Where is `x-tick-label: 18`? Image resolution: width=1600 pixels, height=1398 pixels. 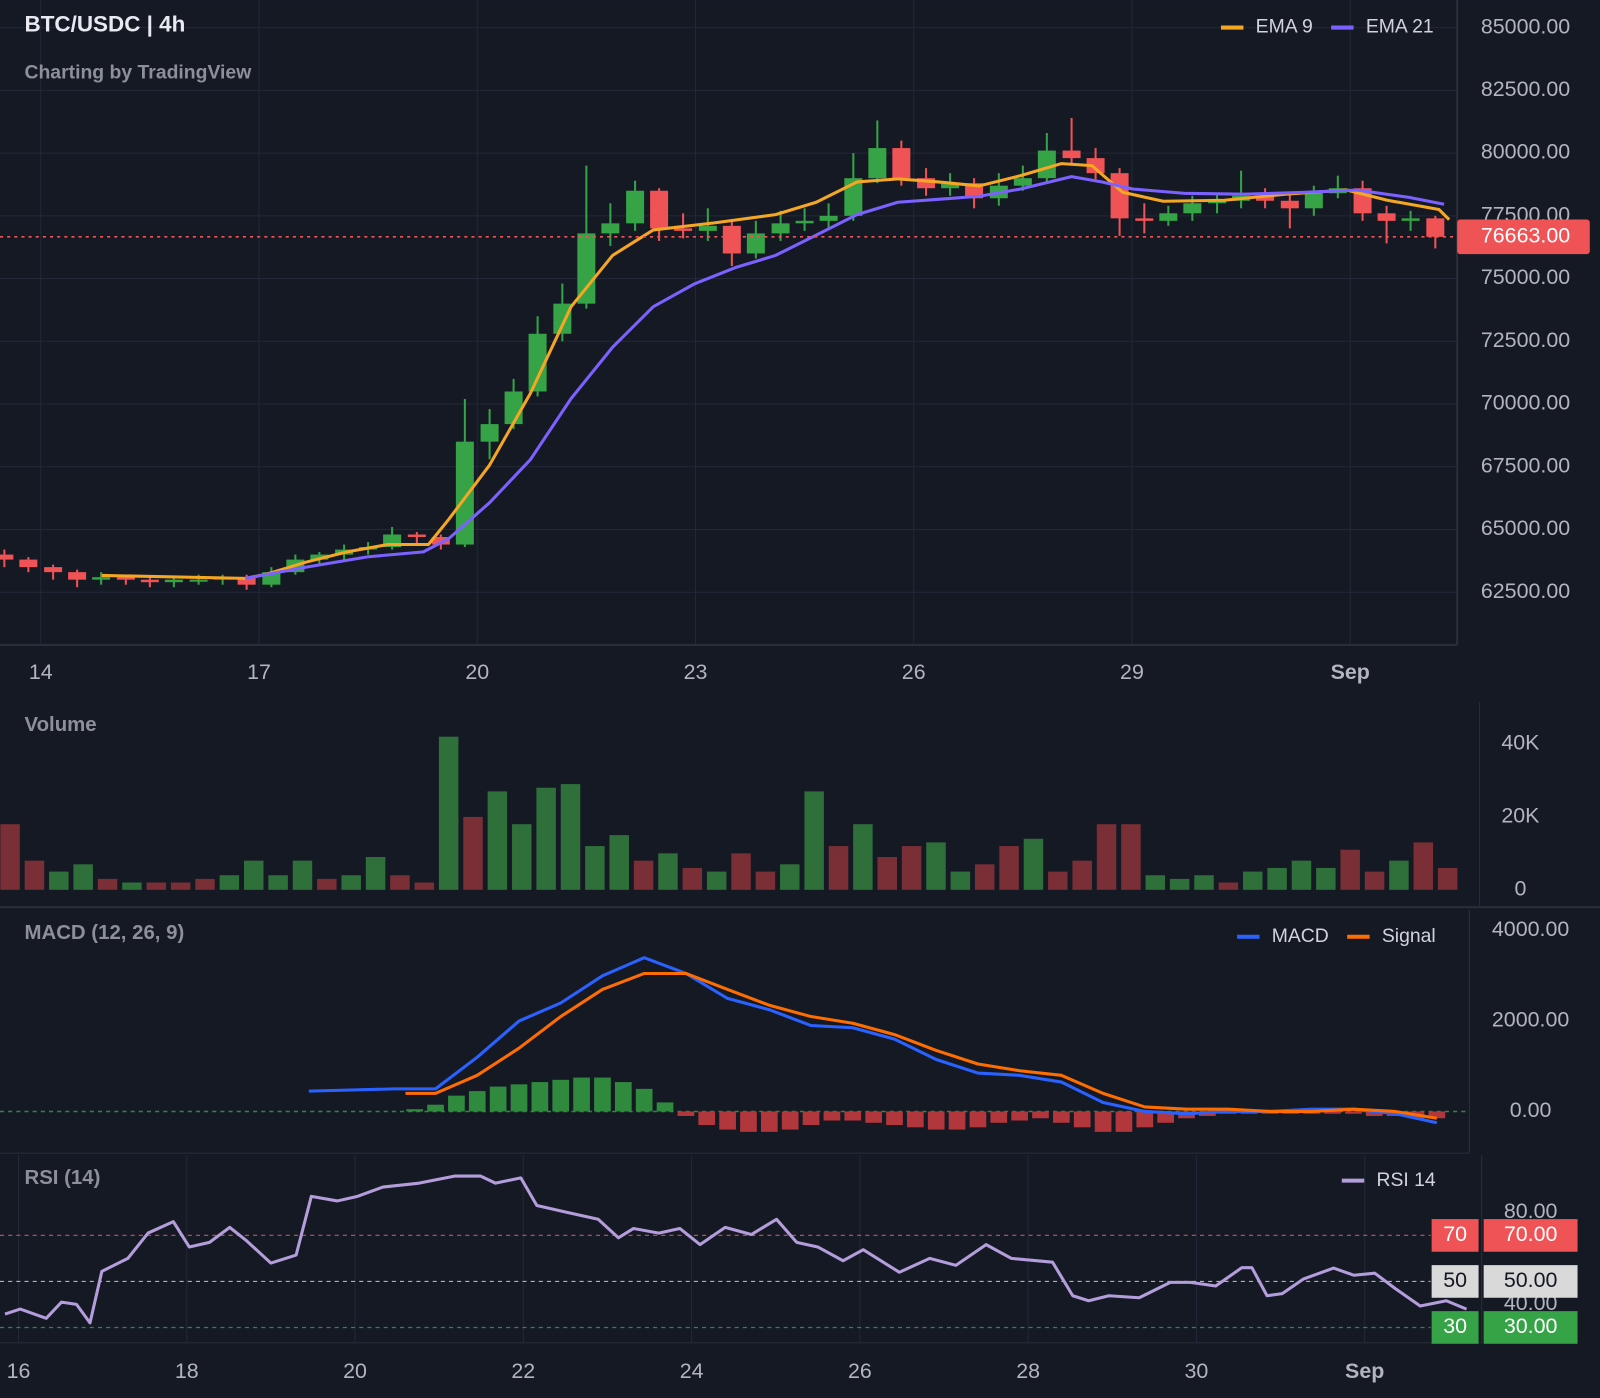
x-tick-label: 18 is located at coordinates (187, 1371).